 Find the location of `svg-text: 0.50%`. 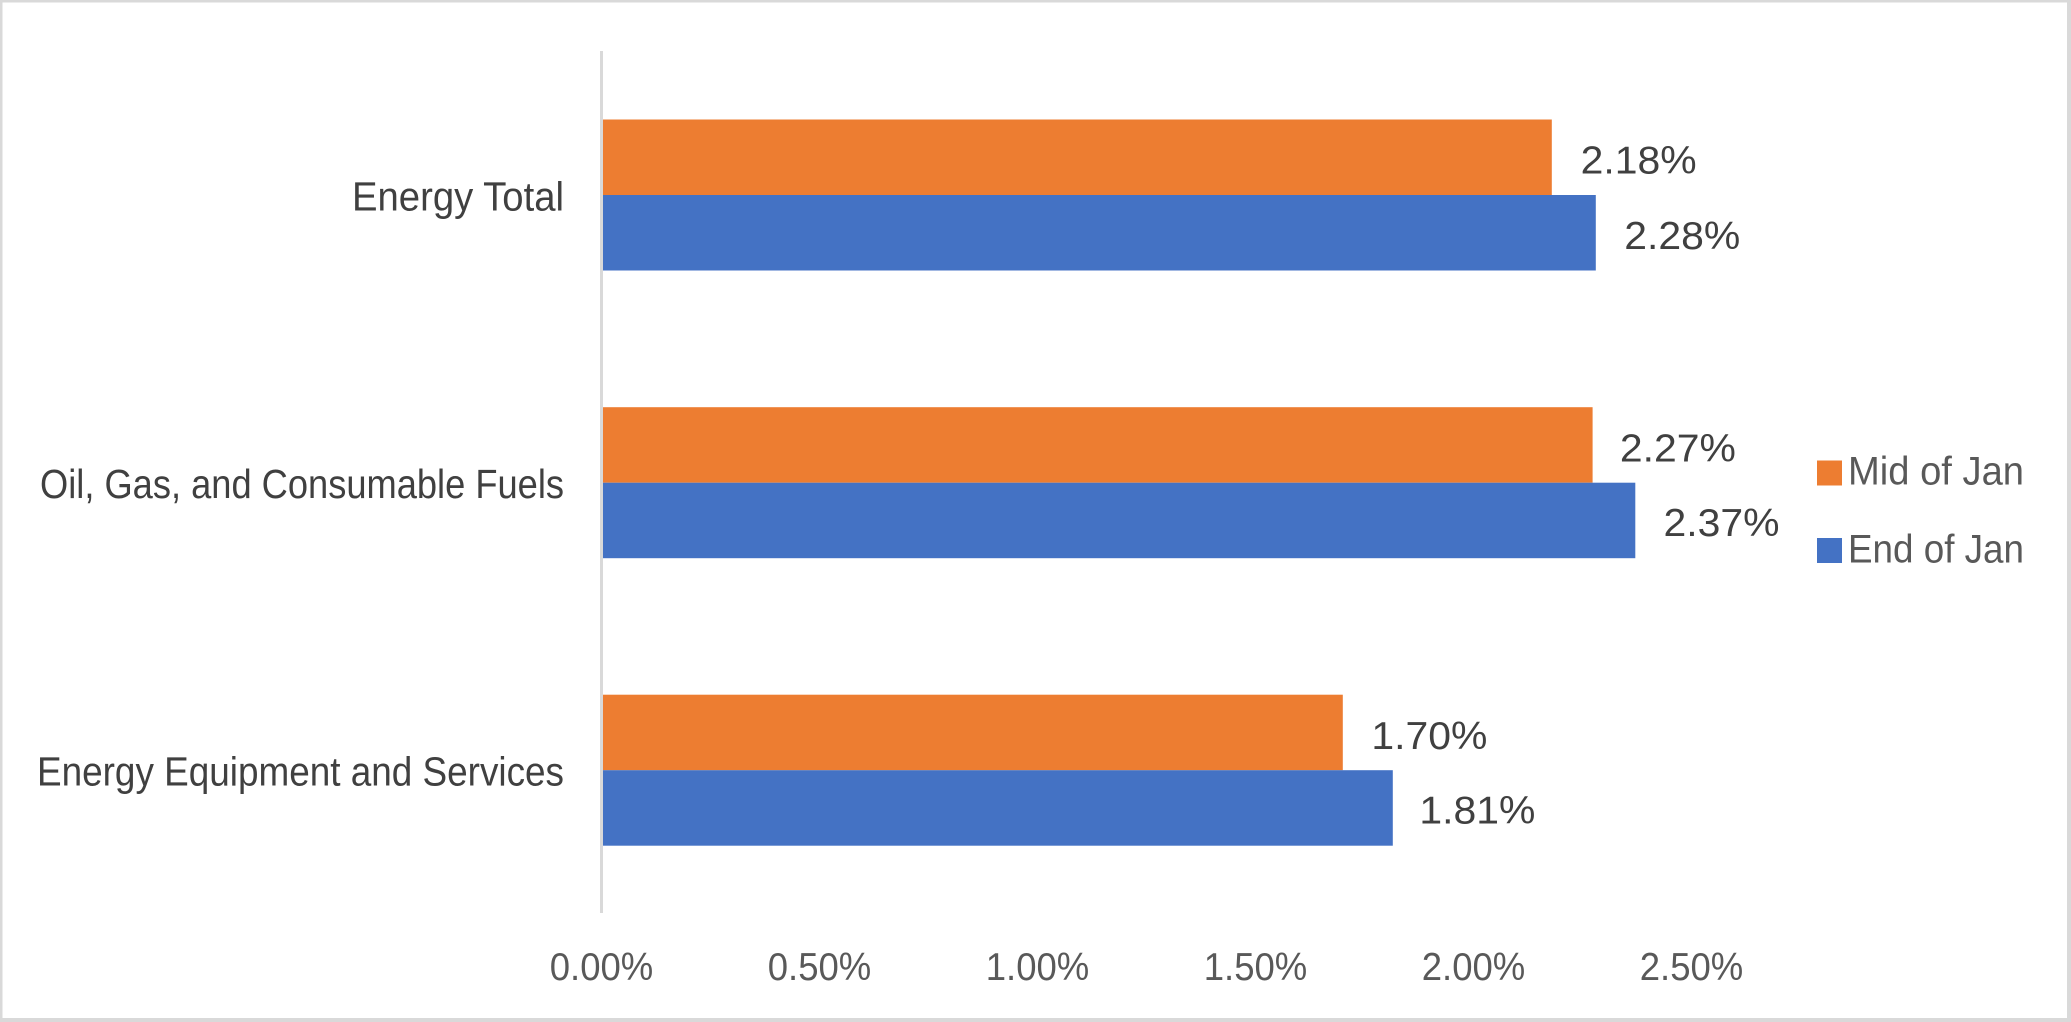

svg-text: 0.50% is located at coordinates (820, 967).